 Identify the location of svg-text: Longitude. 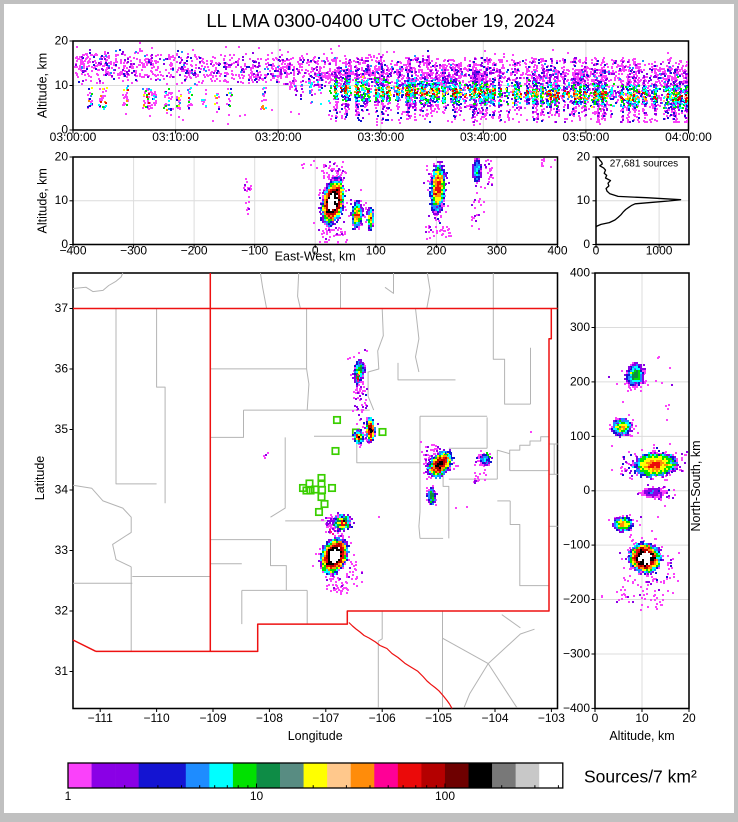
(315, 736).